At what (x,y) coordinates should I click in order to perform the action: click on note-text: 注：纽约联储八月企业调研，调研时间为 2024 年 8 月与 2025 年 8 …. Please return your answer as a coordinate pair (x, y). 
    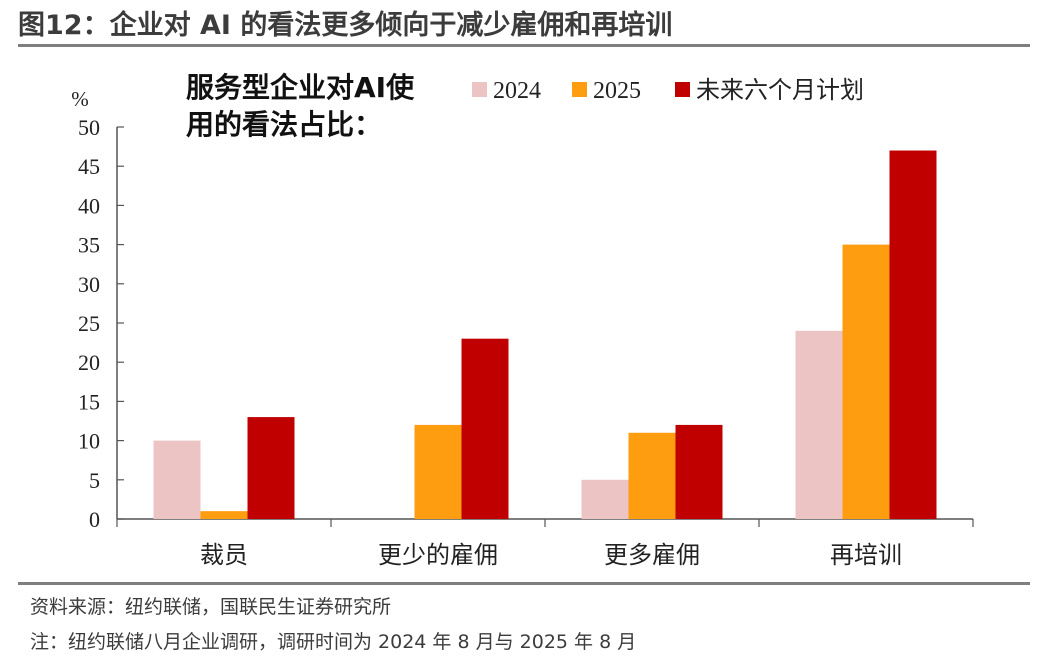
    Looking at the image, I should click on (333, 642).